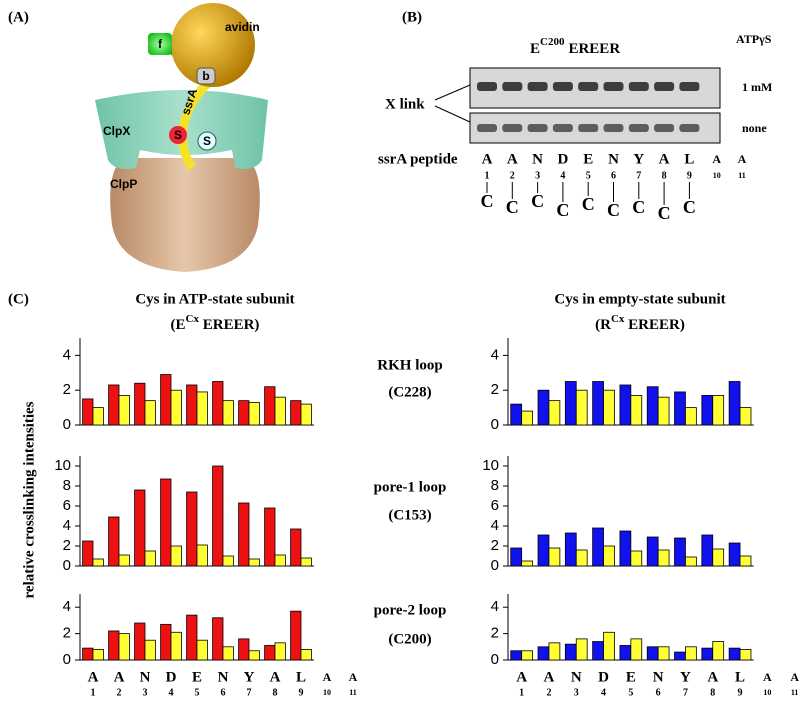 The height and width of the screenshot is (707, 800). Describe the element at coordinates (487, 175) in the screenshot. I see `position-label: 1` at that location.